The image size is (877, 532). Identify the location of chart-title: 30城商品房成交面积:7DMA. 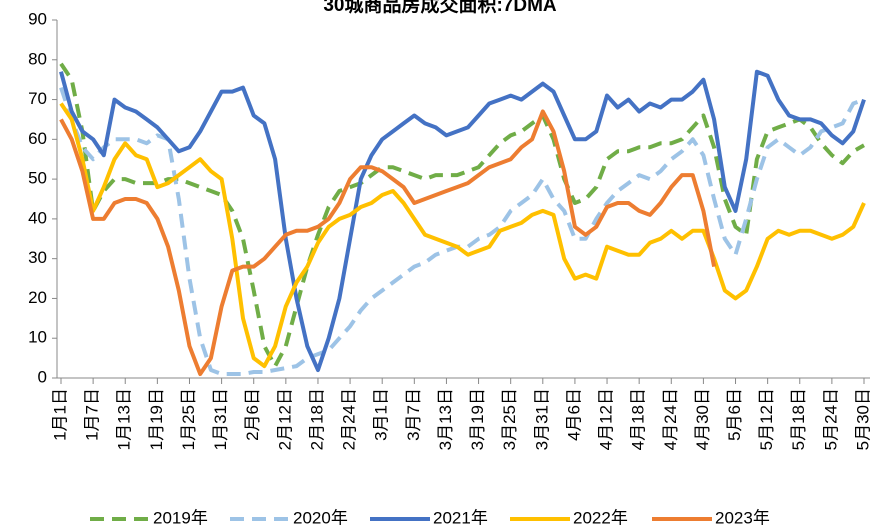
(440, 8).